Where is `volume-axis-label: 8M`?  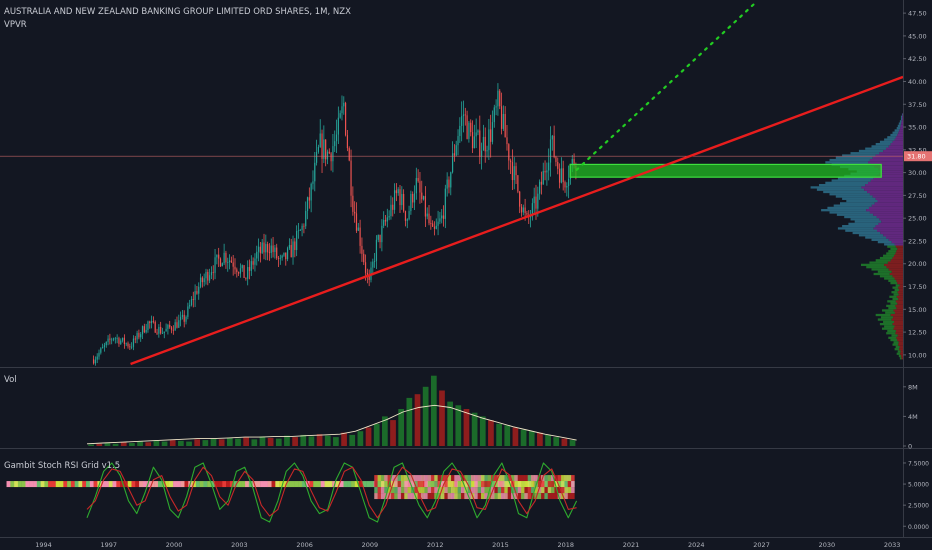
volume-axis-label: 8M is located at coordinates (913, 387).